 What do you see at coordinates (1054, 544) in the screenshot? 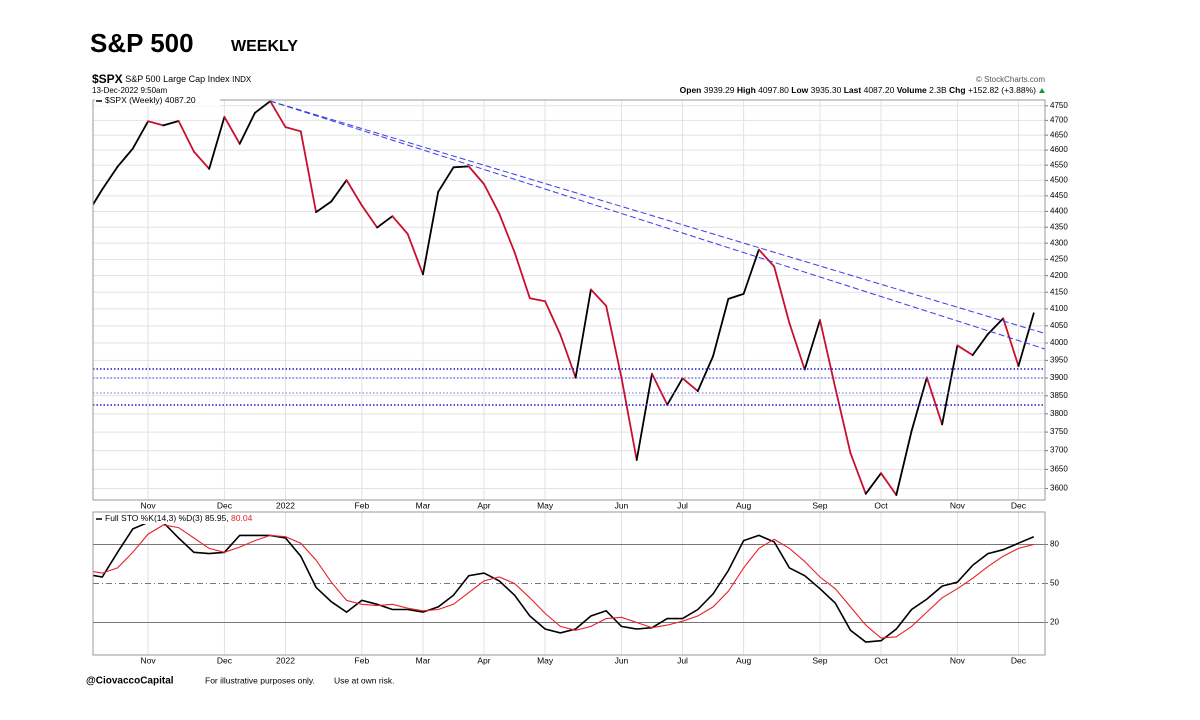
I see `y-tick-label: 80` at bounding box center [1054, 544].